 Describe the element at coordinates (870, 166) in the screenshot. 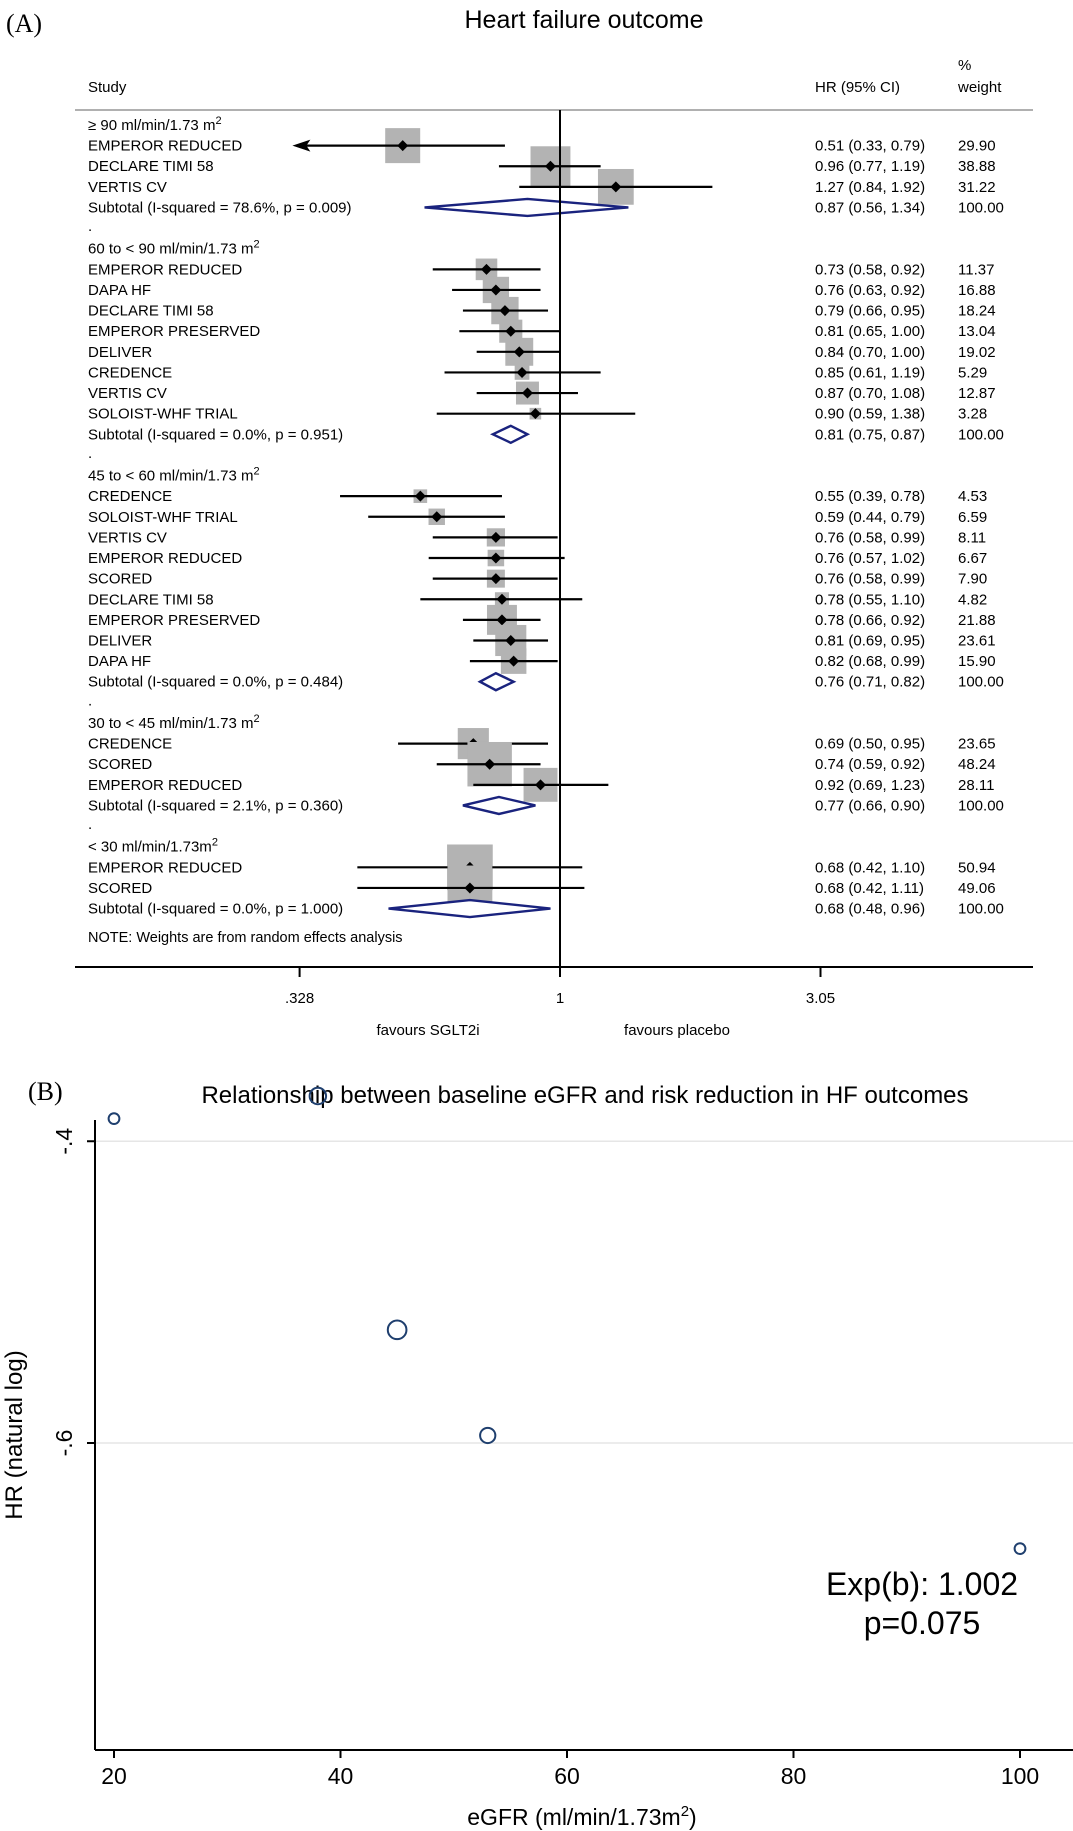

I see `study-hr-ci: 0.96 (0.77, 1.19)` at that location.